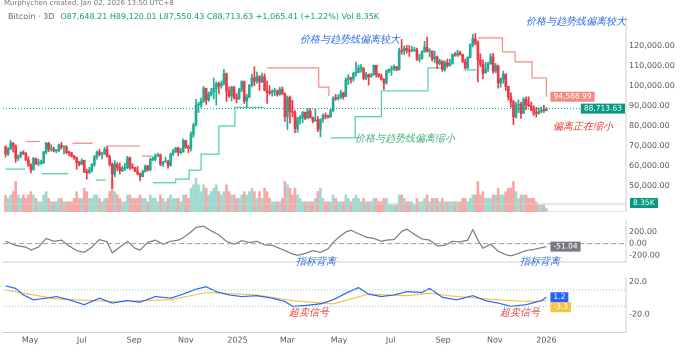 The image size is (680, 364). I want to click on y-tick-label: 60,000.00, so click(649, 165).